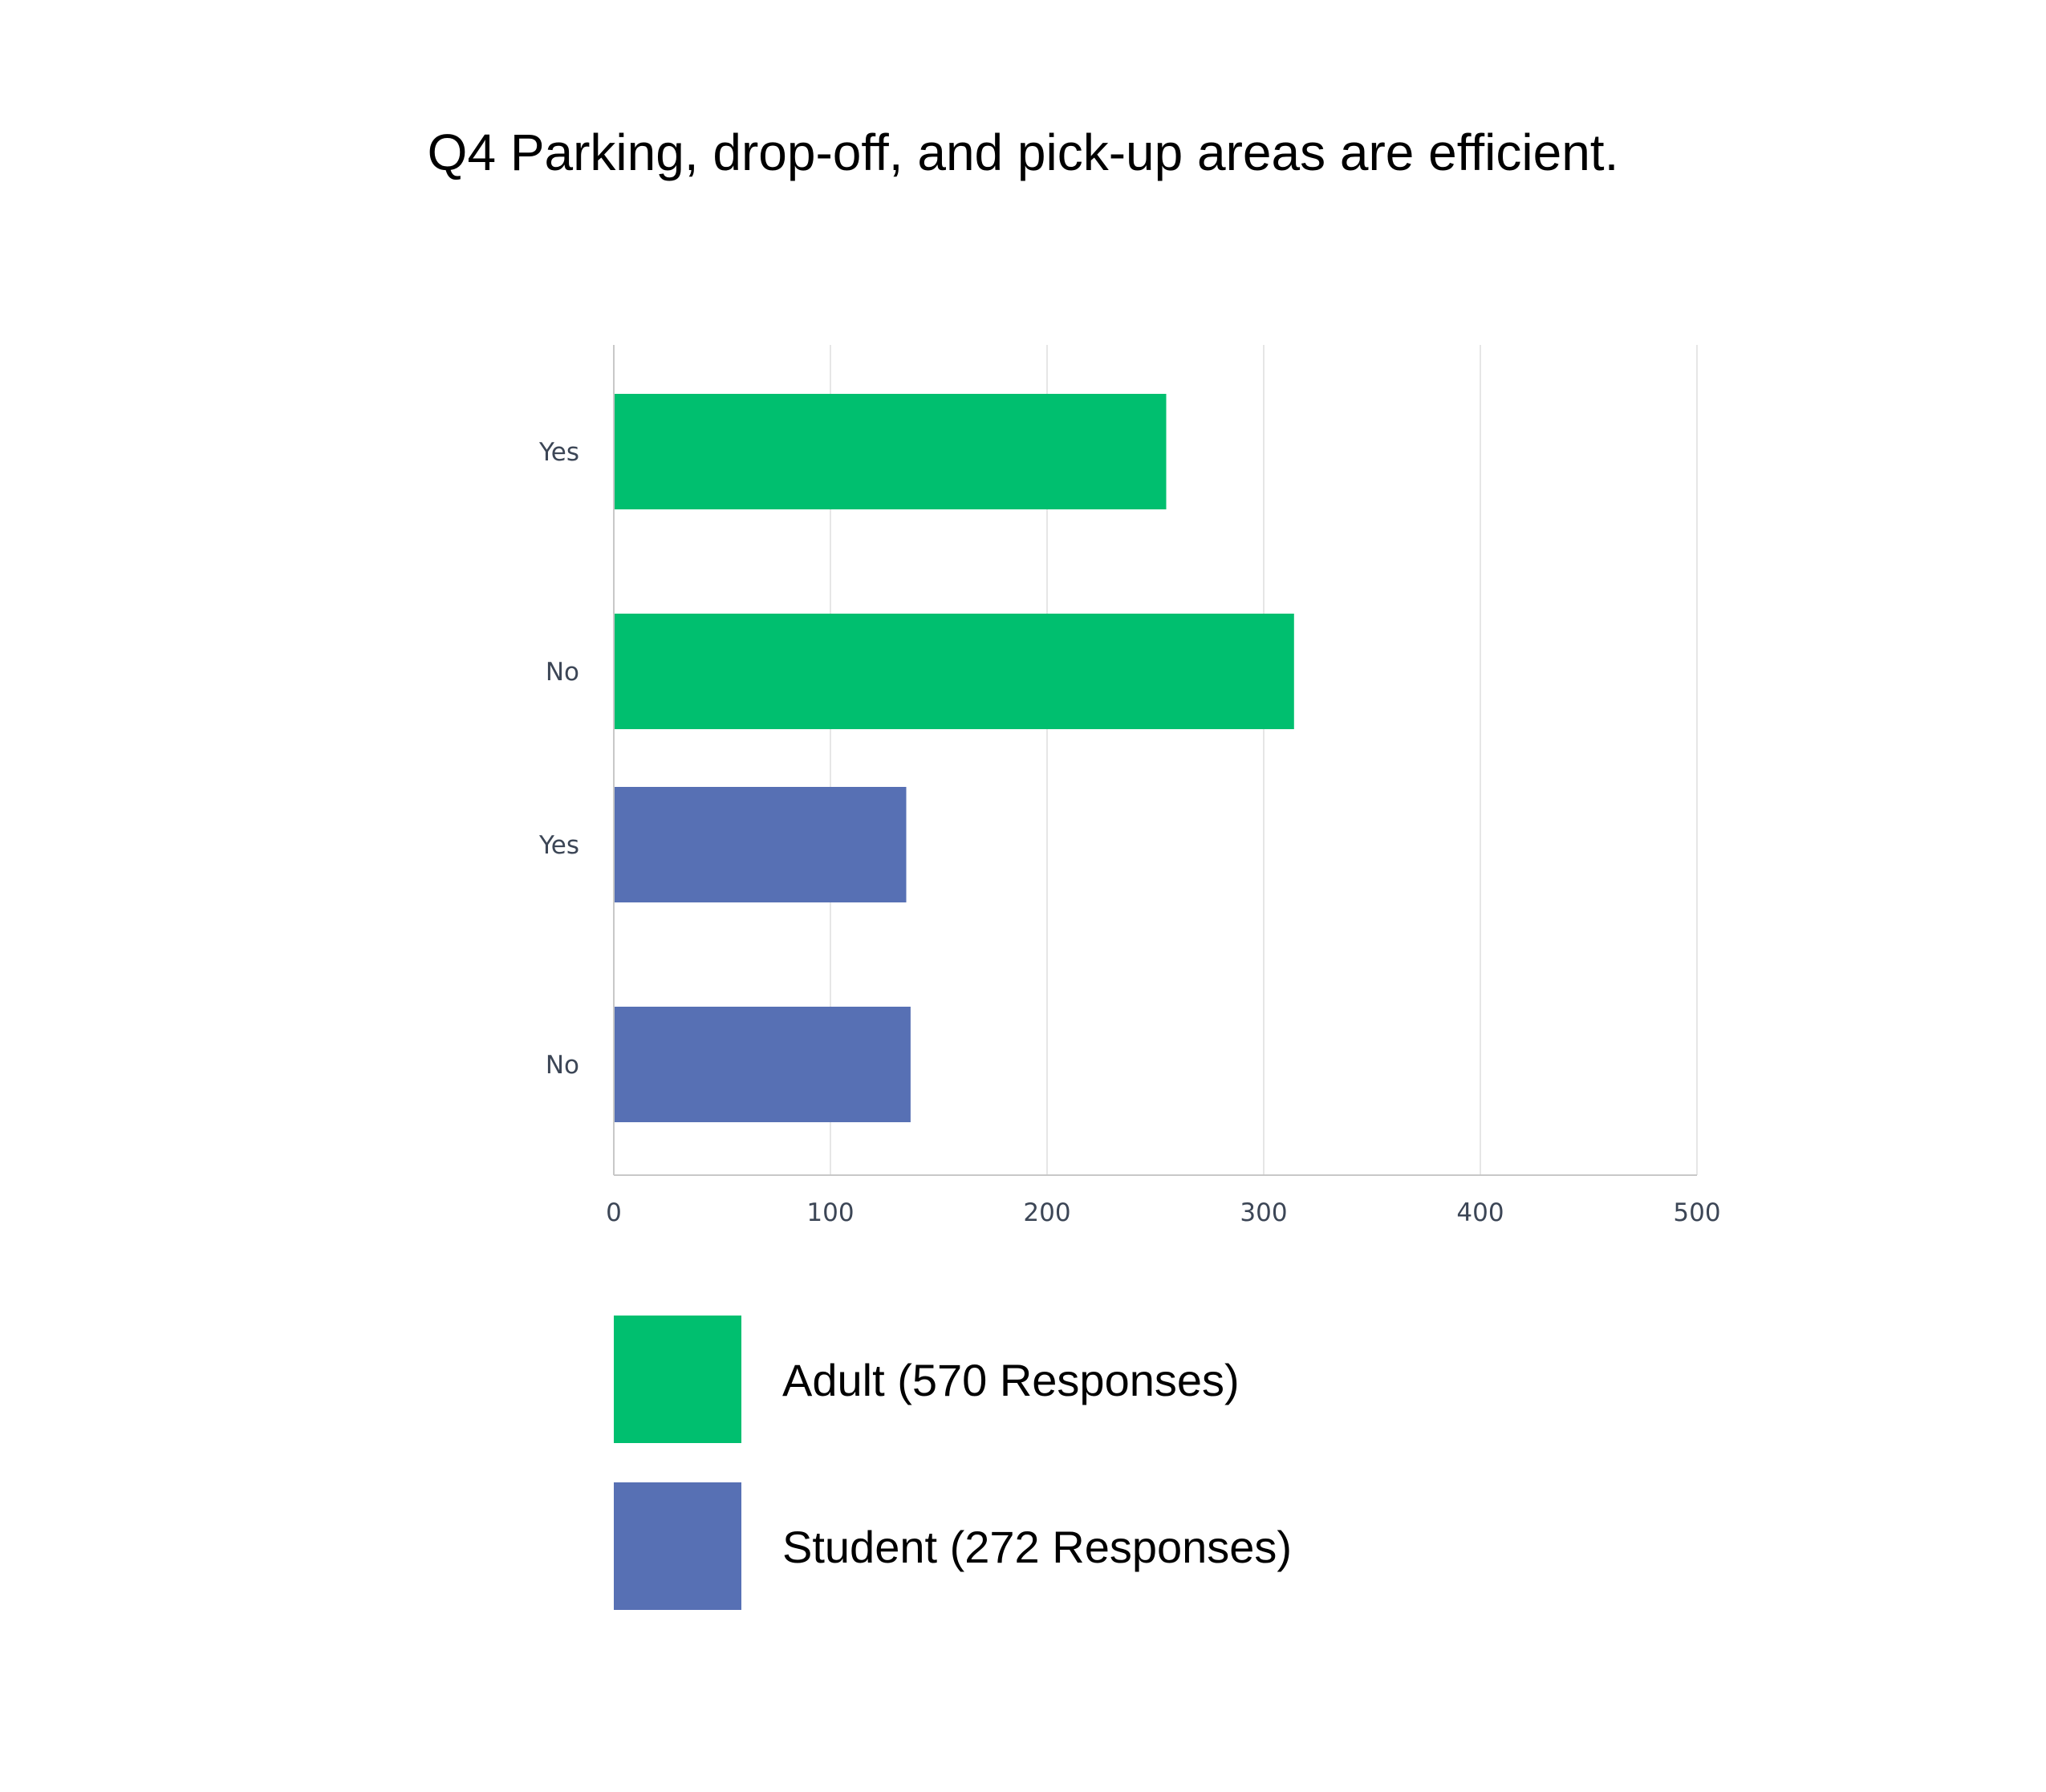 Image resolution: width=2046 pixels, height=1792 pixels. Describe the element at coordinates (1696, 1213) in the screenshot. I see `x-tick-label-500: 500` at that location.